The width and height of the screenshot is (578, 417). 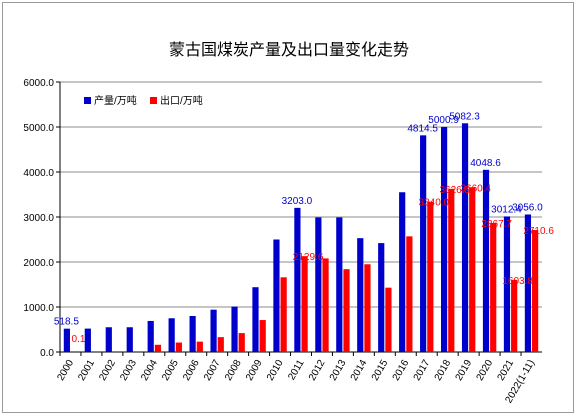 I want to click on data-label: 0.1, so click(x=79, y=339).